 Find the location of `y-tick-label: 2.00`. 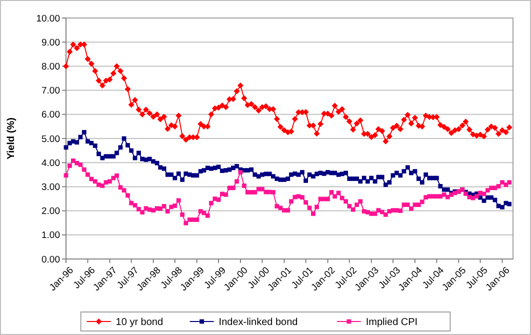

y-tick-label: 2.00 is located at coordinates (51, 212).